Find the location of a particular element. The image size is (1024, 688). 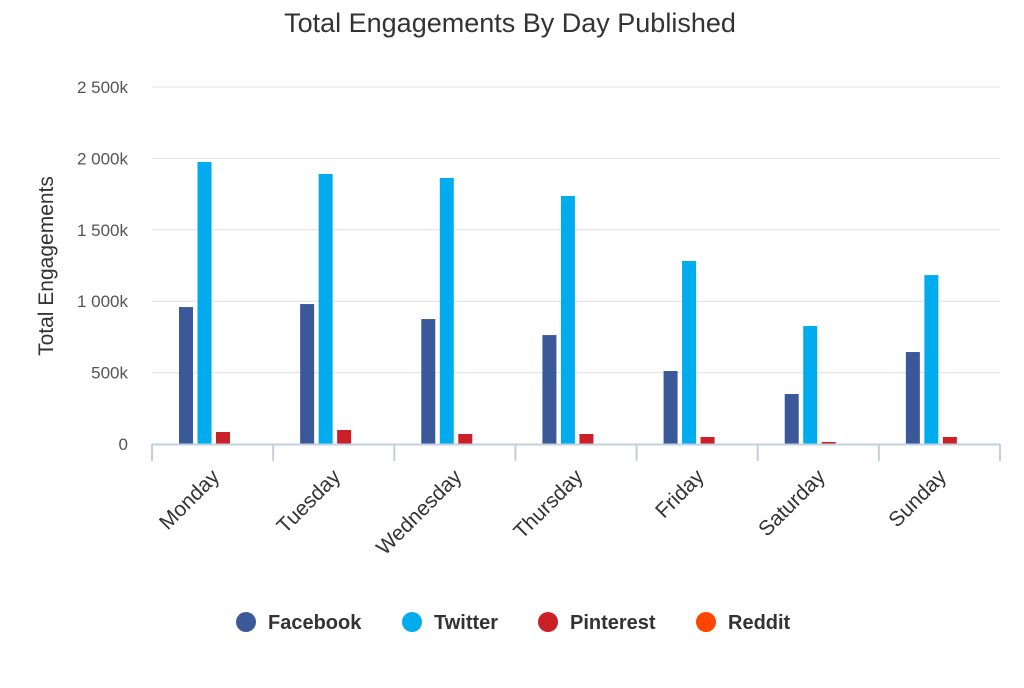

bar-pinterest-monday is located at coordinates (223, 438).